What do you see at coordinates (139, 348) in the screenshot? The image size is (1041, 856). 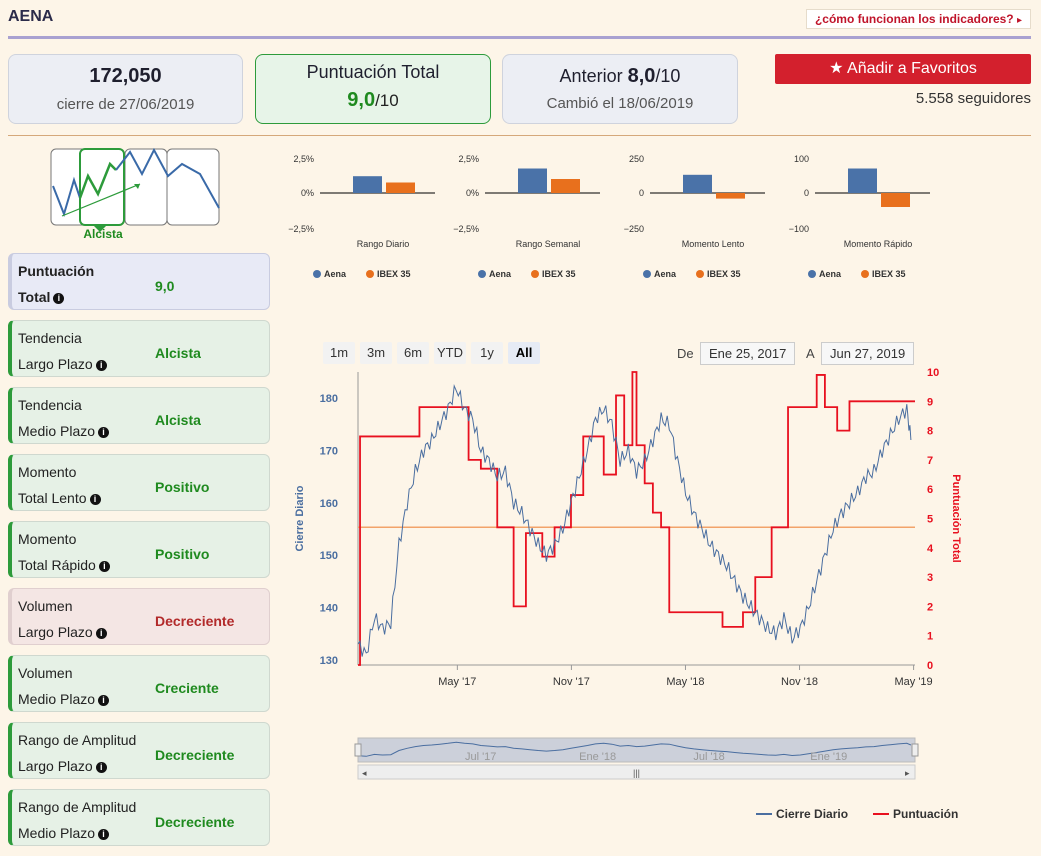 I see `indicator-item: Tendencia Largo Plazo i Alcista` at bounding box center [139, 348].